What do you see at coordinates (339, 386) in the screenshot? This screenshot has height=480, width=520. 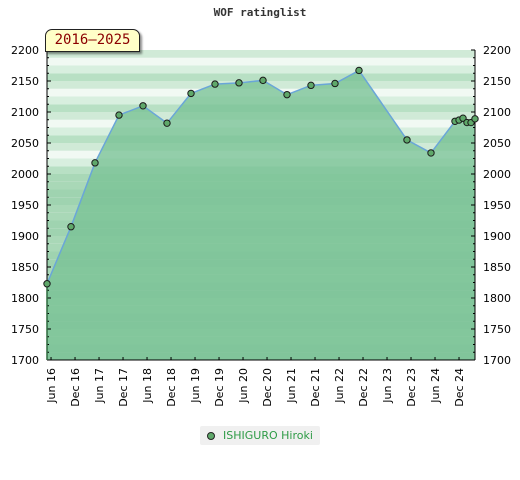 I see `x-tick-label: Jun 22` at bounding box center [339, 386].